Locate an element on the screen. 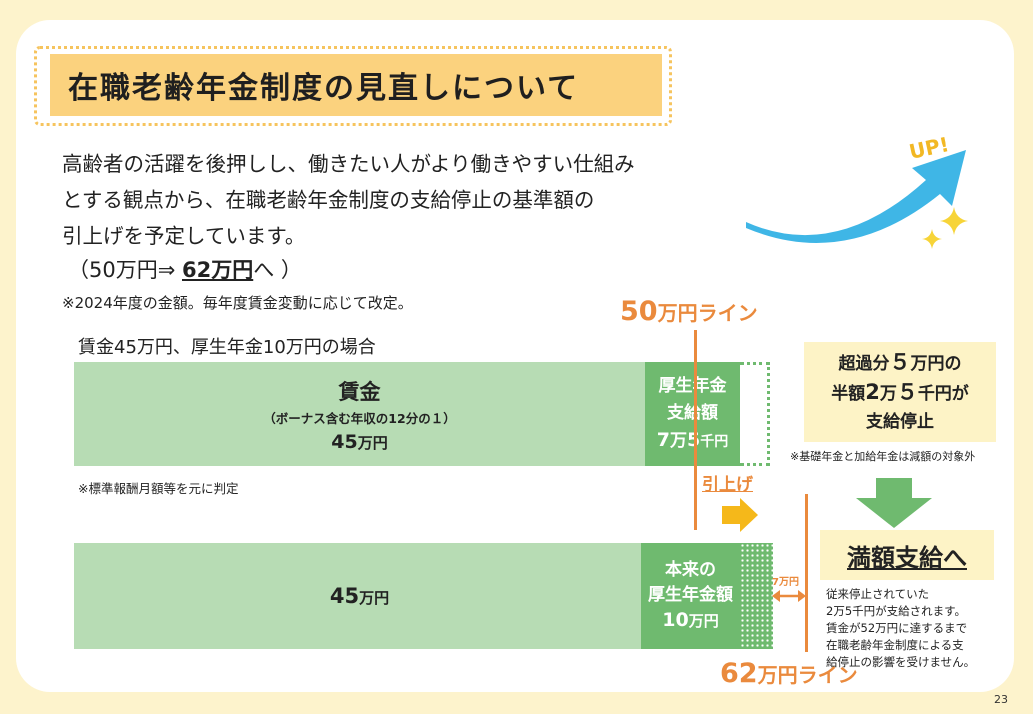  fiscal-year-note: ※2024年度の金額。毎年度賃金変動に応じて改定。 is located at coordinates (237, 303).